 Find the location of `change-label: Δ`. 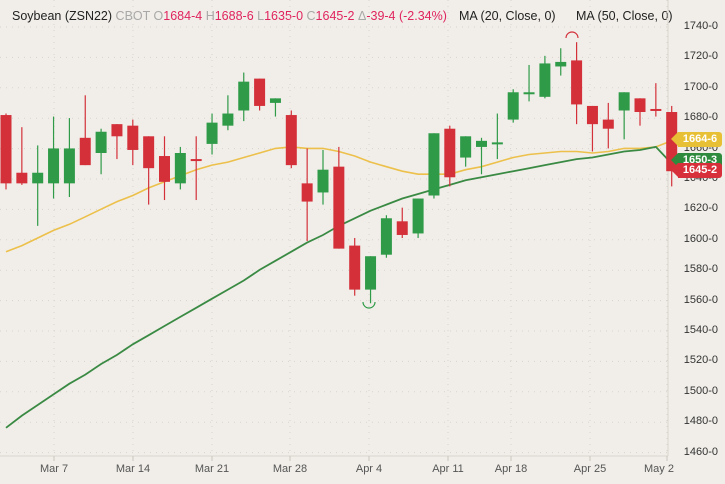

change-label: Δ is located at coordinates (362, 16).